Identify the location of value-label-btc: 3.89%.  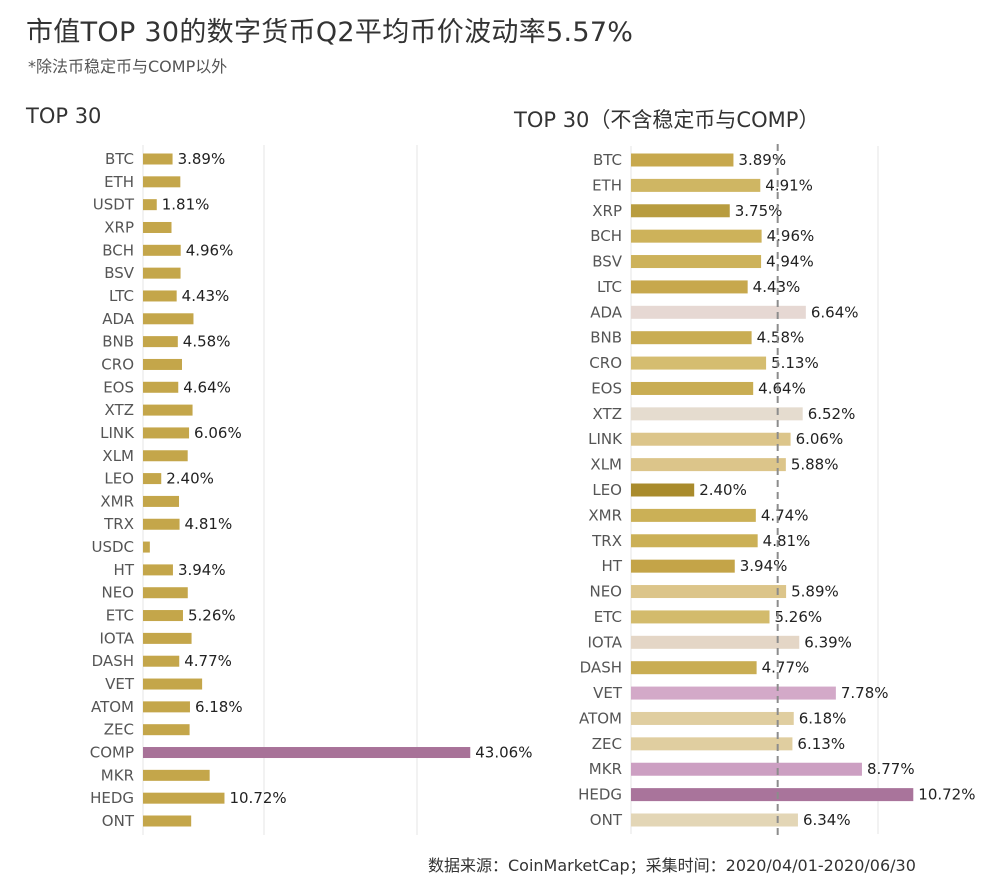
(762, 160).